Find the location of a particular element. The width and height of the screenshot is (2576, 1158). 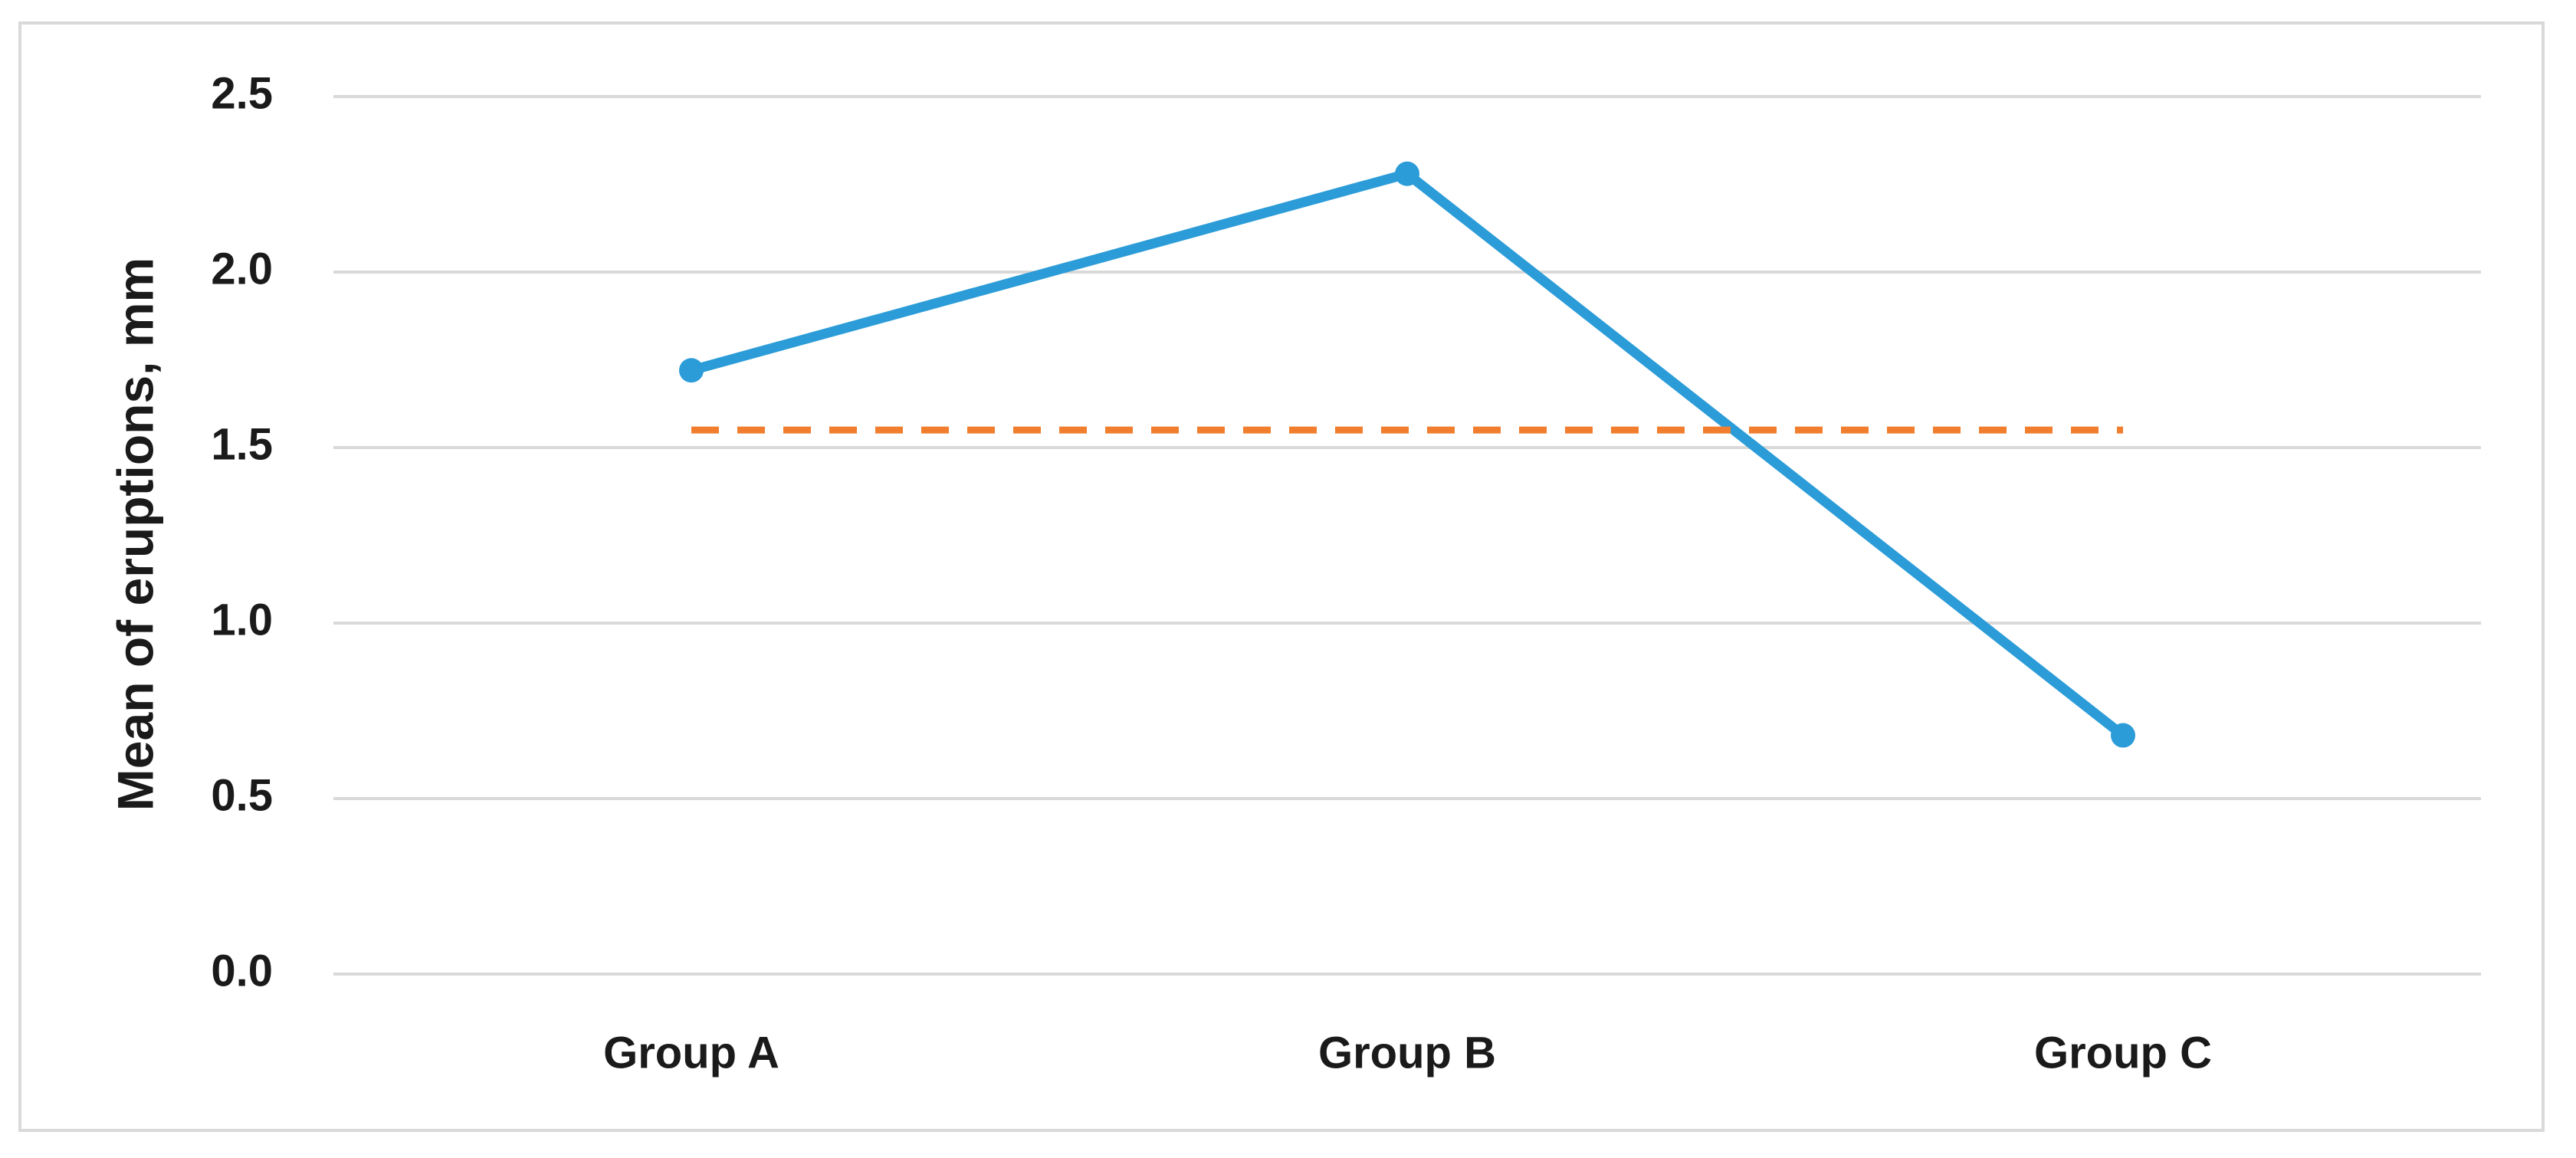

y-tick-label: 0.5 is located at coordinates (242, 795).